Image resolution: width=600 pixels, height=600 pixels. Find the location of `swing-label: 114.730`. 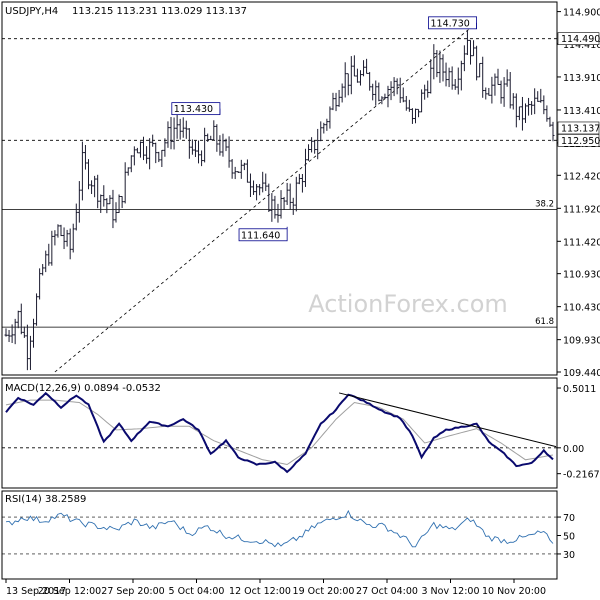

swing-label: 114.730 is located at coordinates (450, 23).